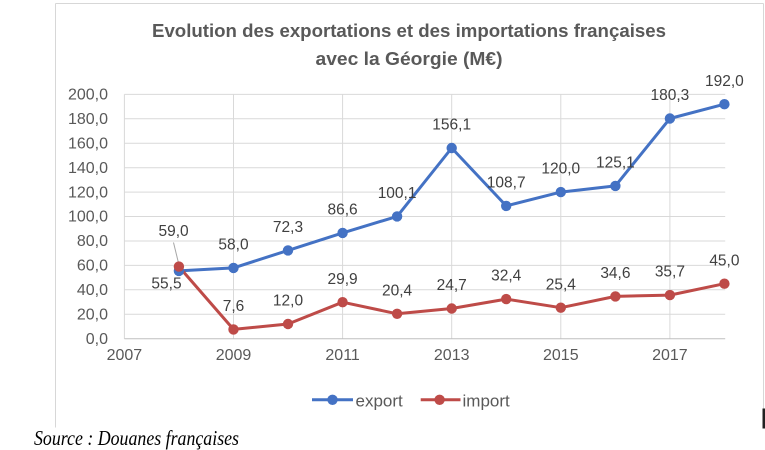  Describe the element at coordinates (615, 273) in the screenshot. I see `svg-text: 34,6` at that location.